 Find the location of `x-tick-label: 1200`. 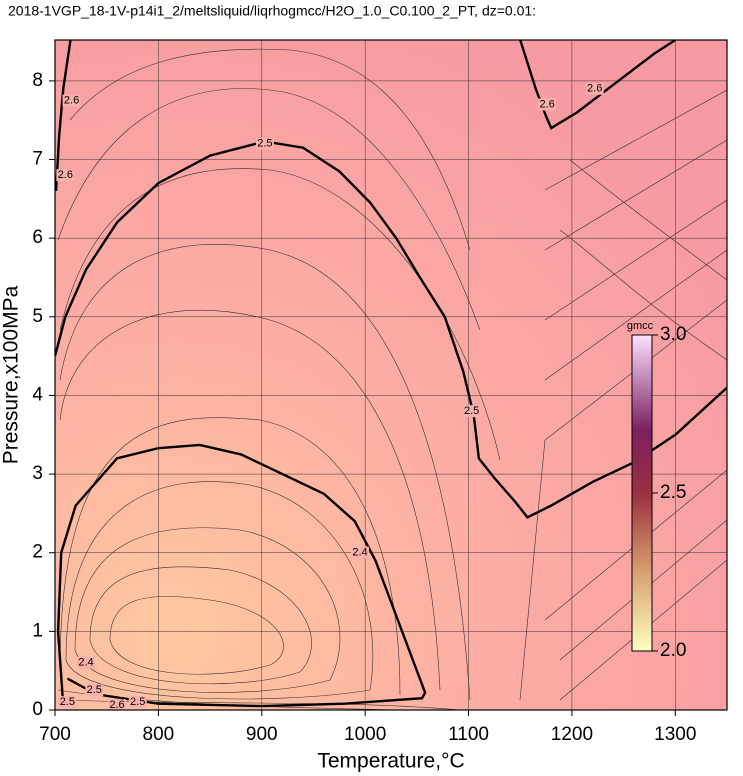

x-tick-label: 1200 is located at coordinates (572, 734).